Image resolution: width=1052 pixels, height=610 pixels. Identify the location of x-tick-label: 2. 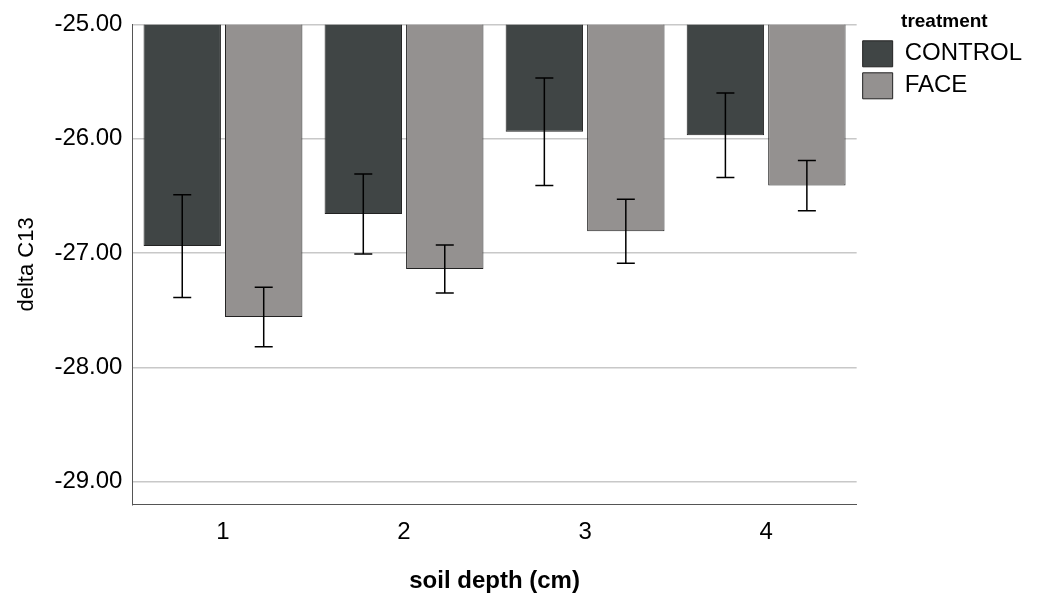
(404, 531).